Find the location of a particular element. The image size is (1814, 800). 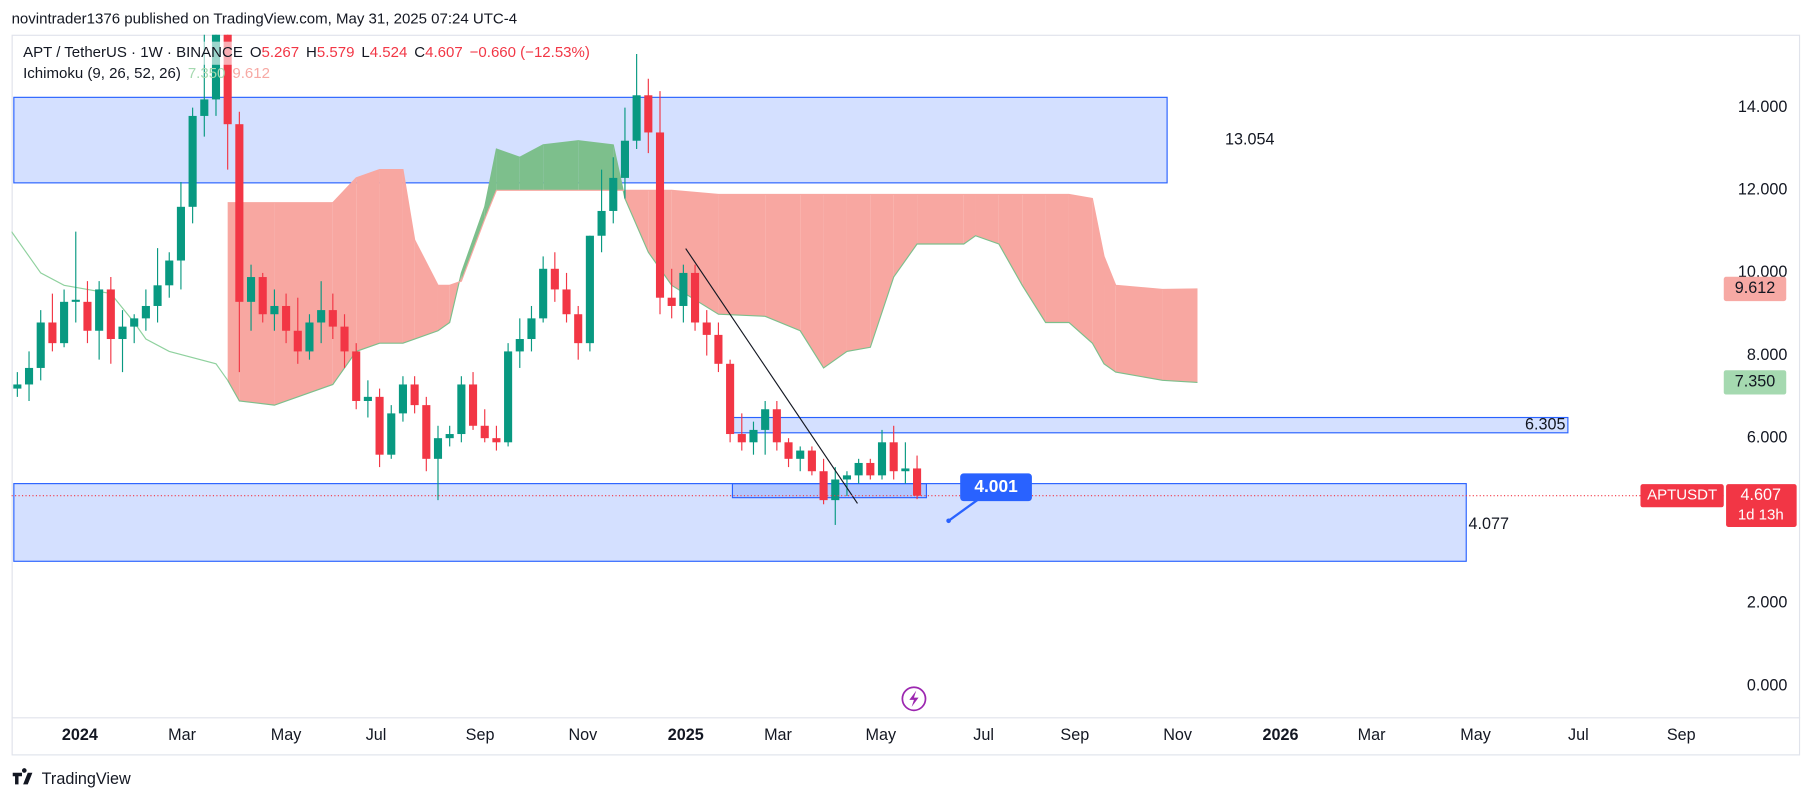

countdown-label: 1d 13h is located at coordinates (1761, 514).